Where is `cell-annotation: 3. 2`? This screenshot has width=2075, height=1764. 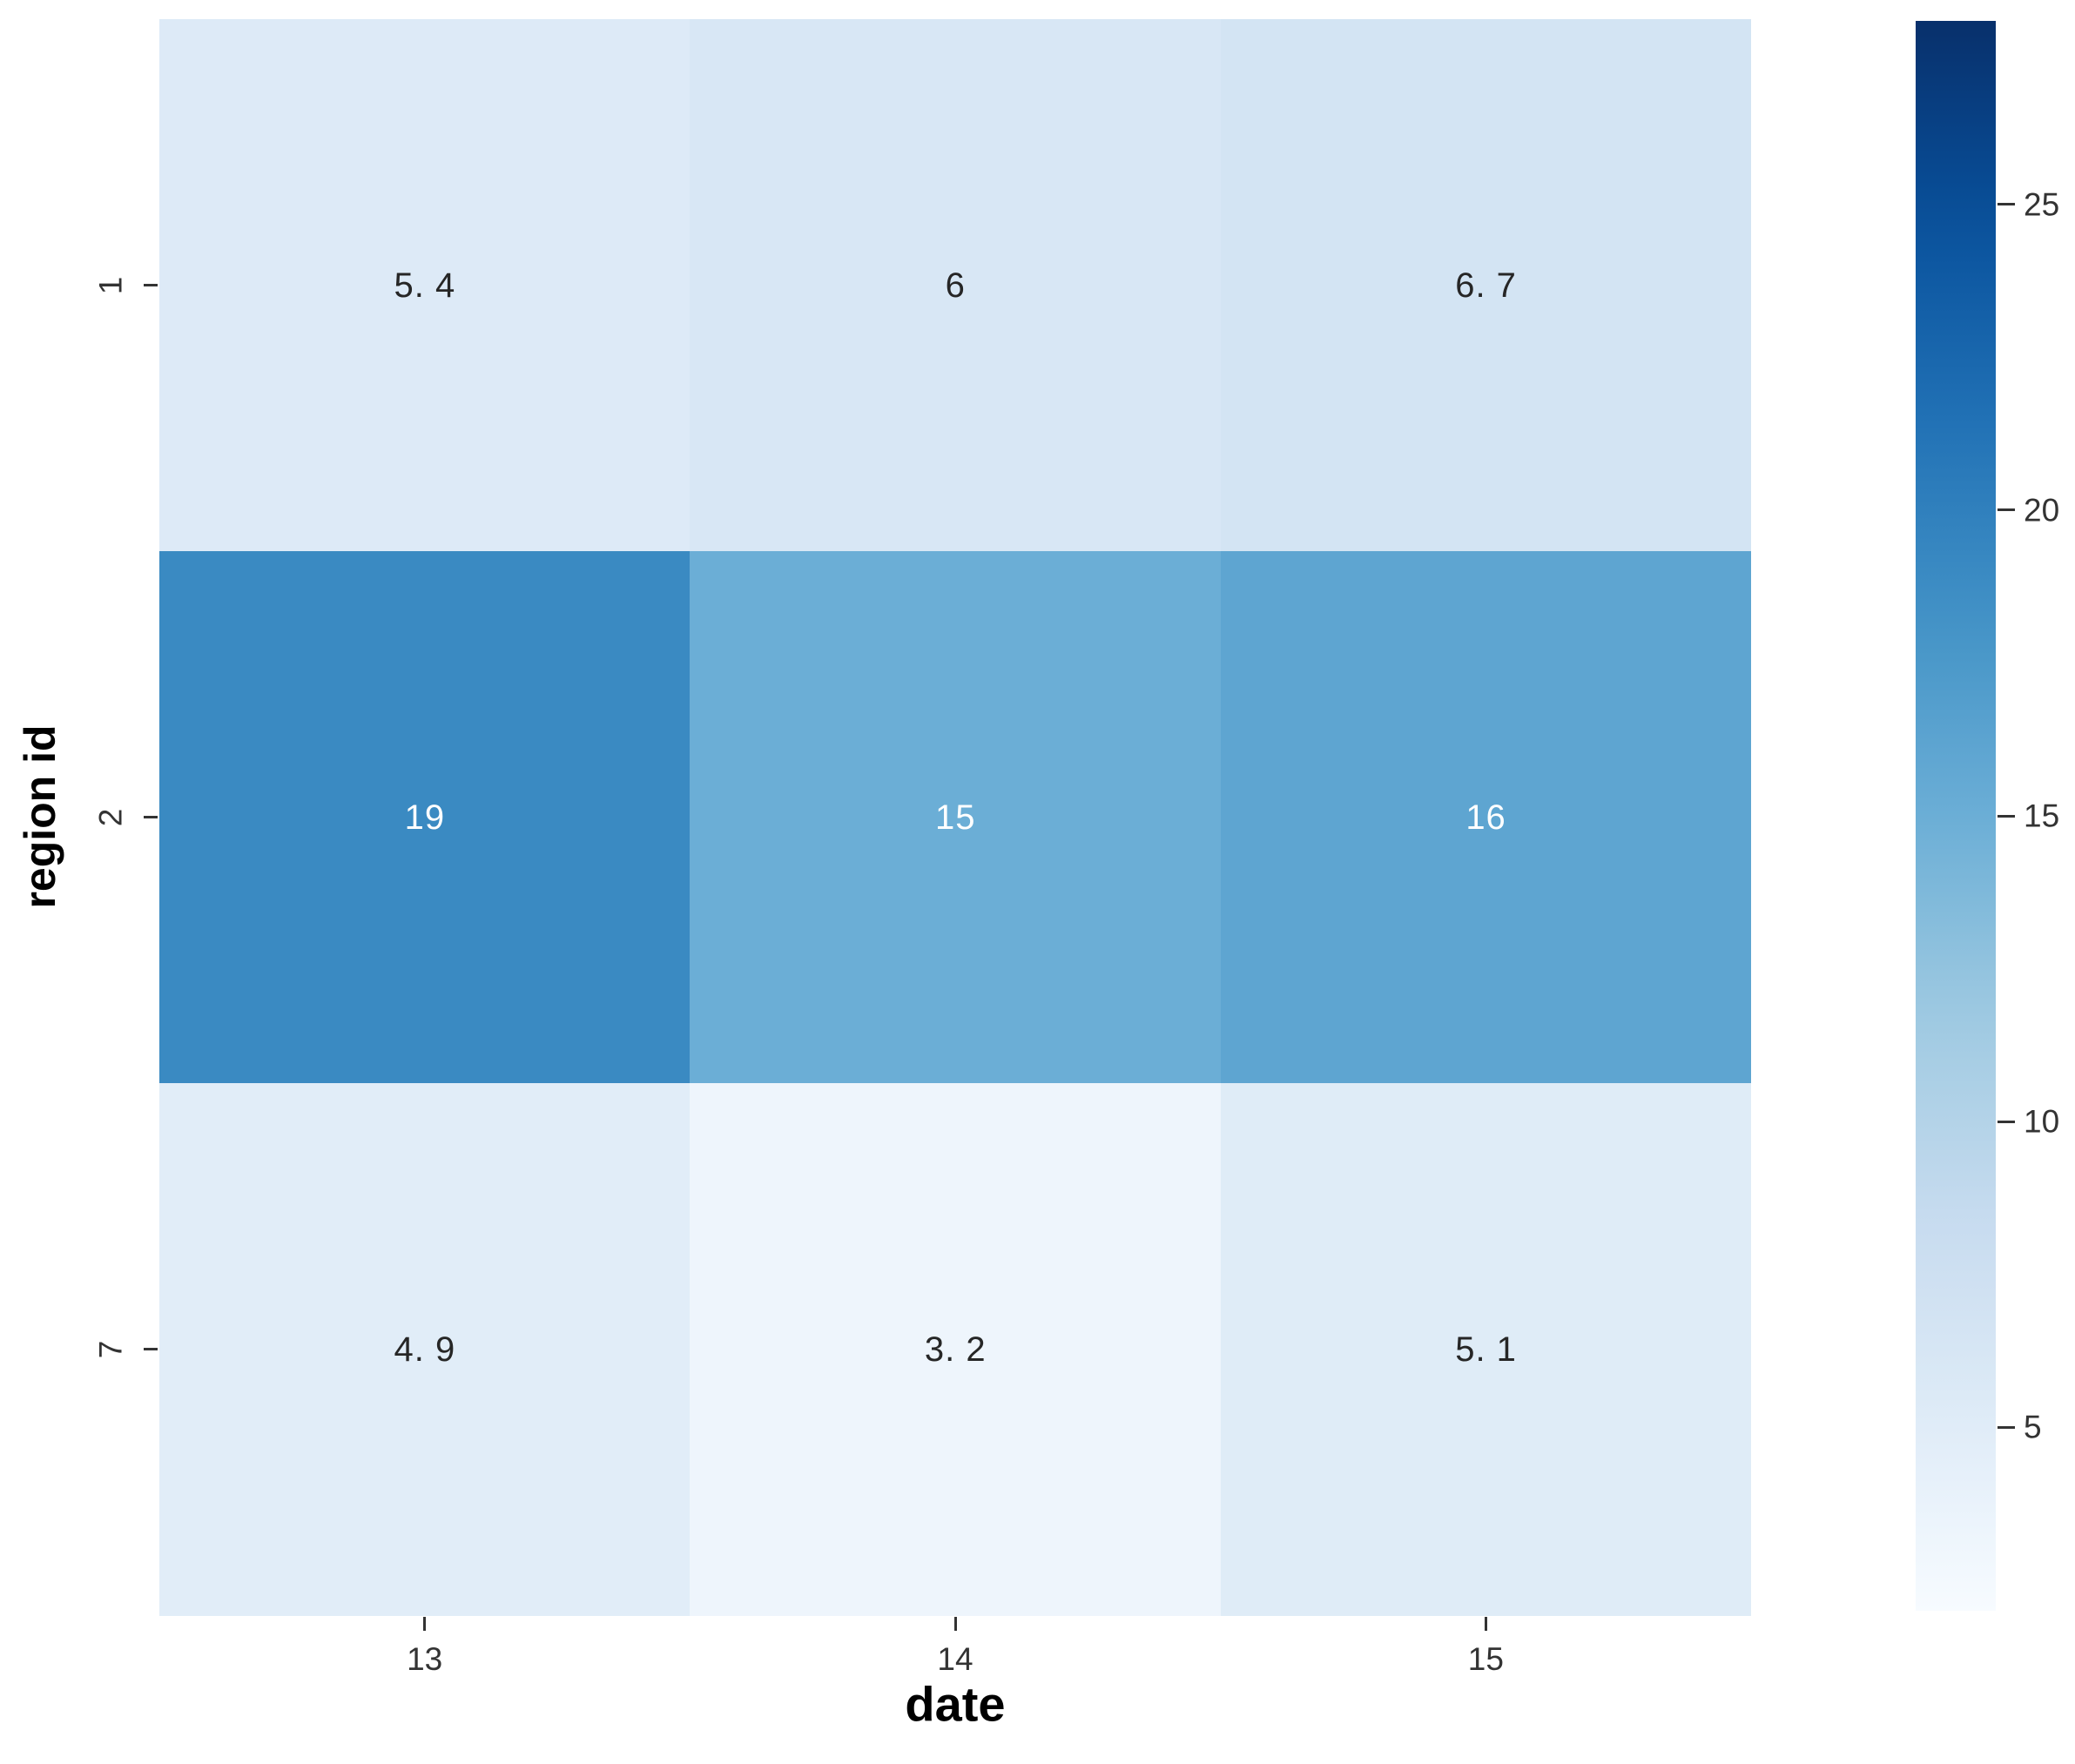
cell-annotation: 3. 2 is located at coordinates (956, 1349).